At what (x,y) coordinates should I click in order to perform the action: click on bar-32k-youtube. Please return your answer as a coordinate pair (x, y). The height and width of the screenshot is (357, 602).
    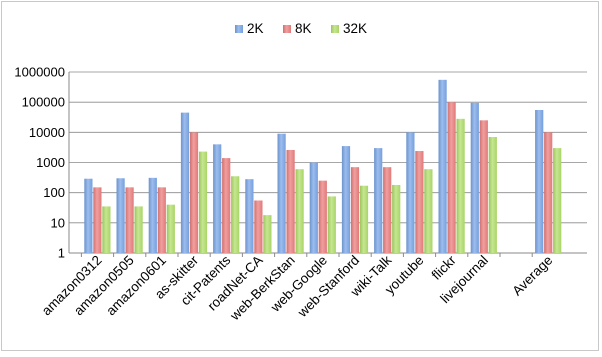
    Looking at the image, I should click on (428, 211).